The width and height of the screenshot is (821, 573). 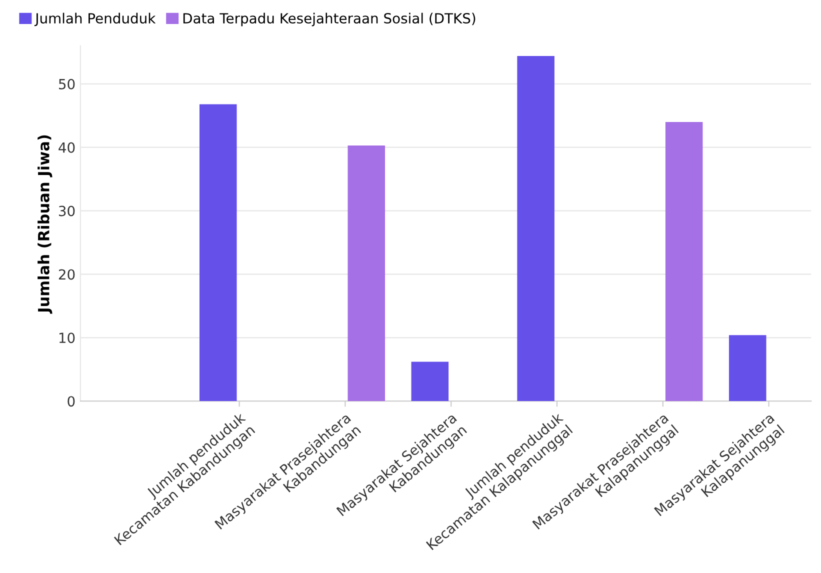 What do you see at coordinates (67, 338) in the screenshot?
I see `y-tick-label: 10` at bounding box center [67, 338].